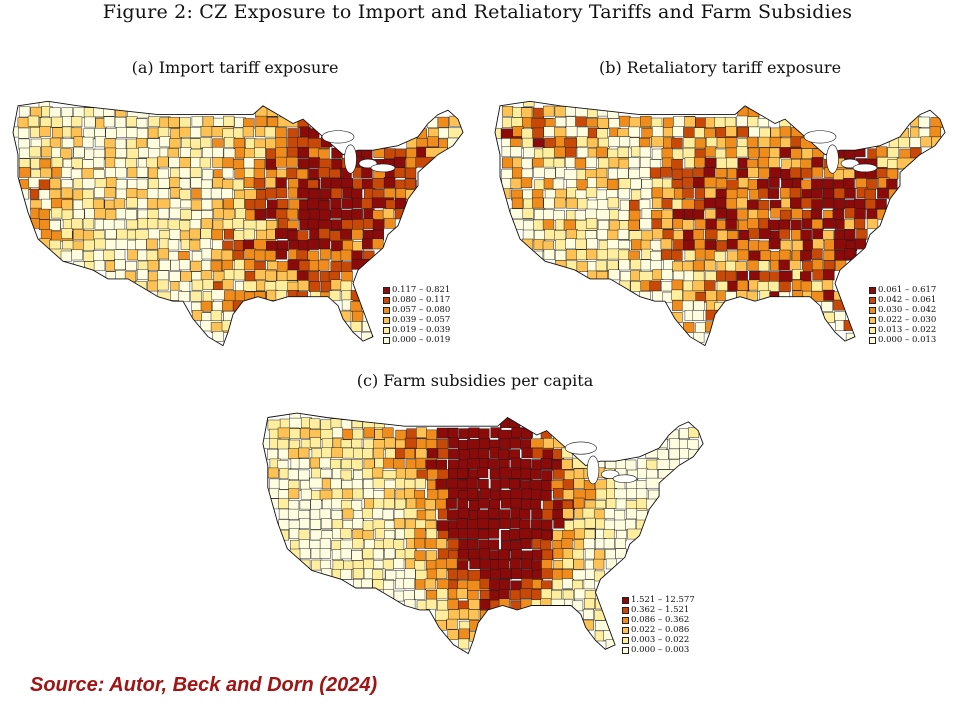 This screenshot has height=716, width=955. I want to click on legend-label: 0.022 – 0.086, so click(660, 630).